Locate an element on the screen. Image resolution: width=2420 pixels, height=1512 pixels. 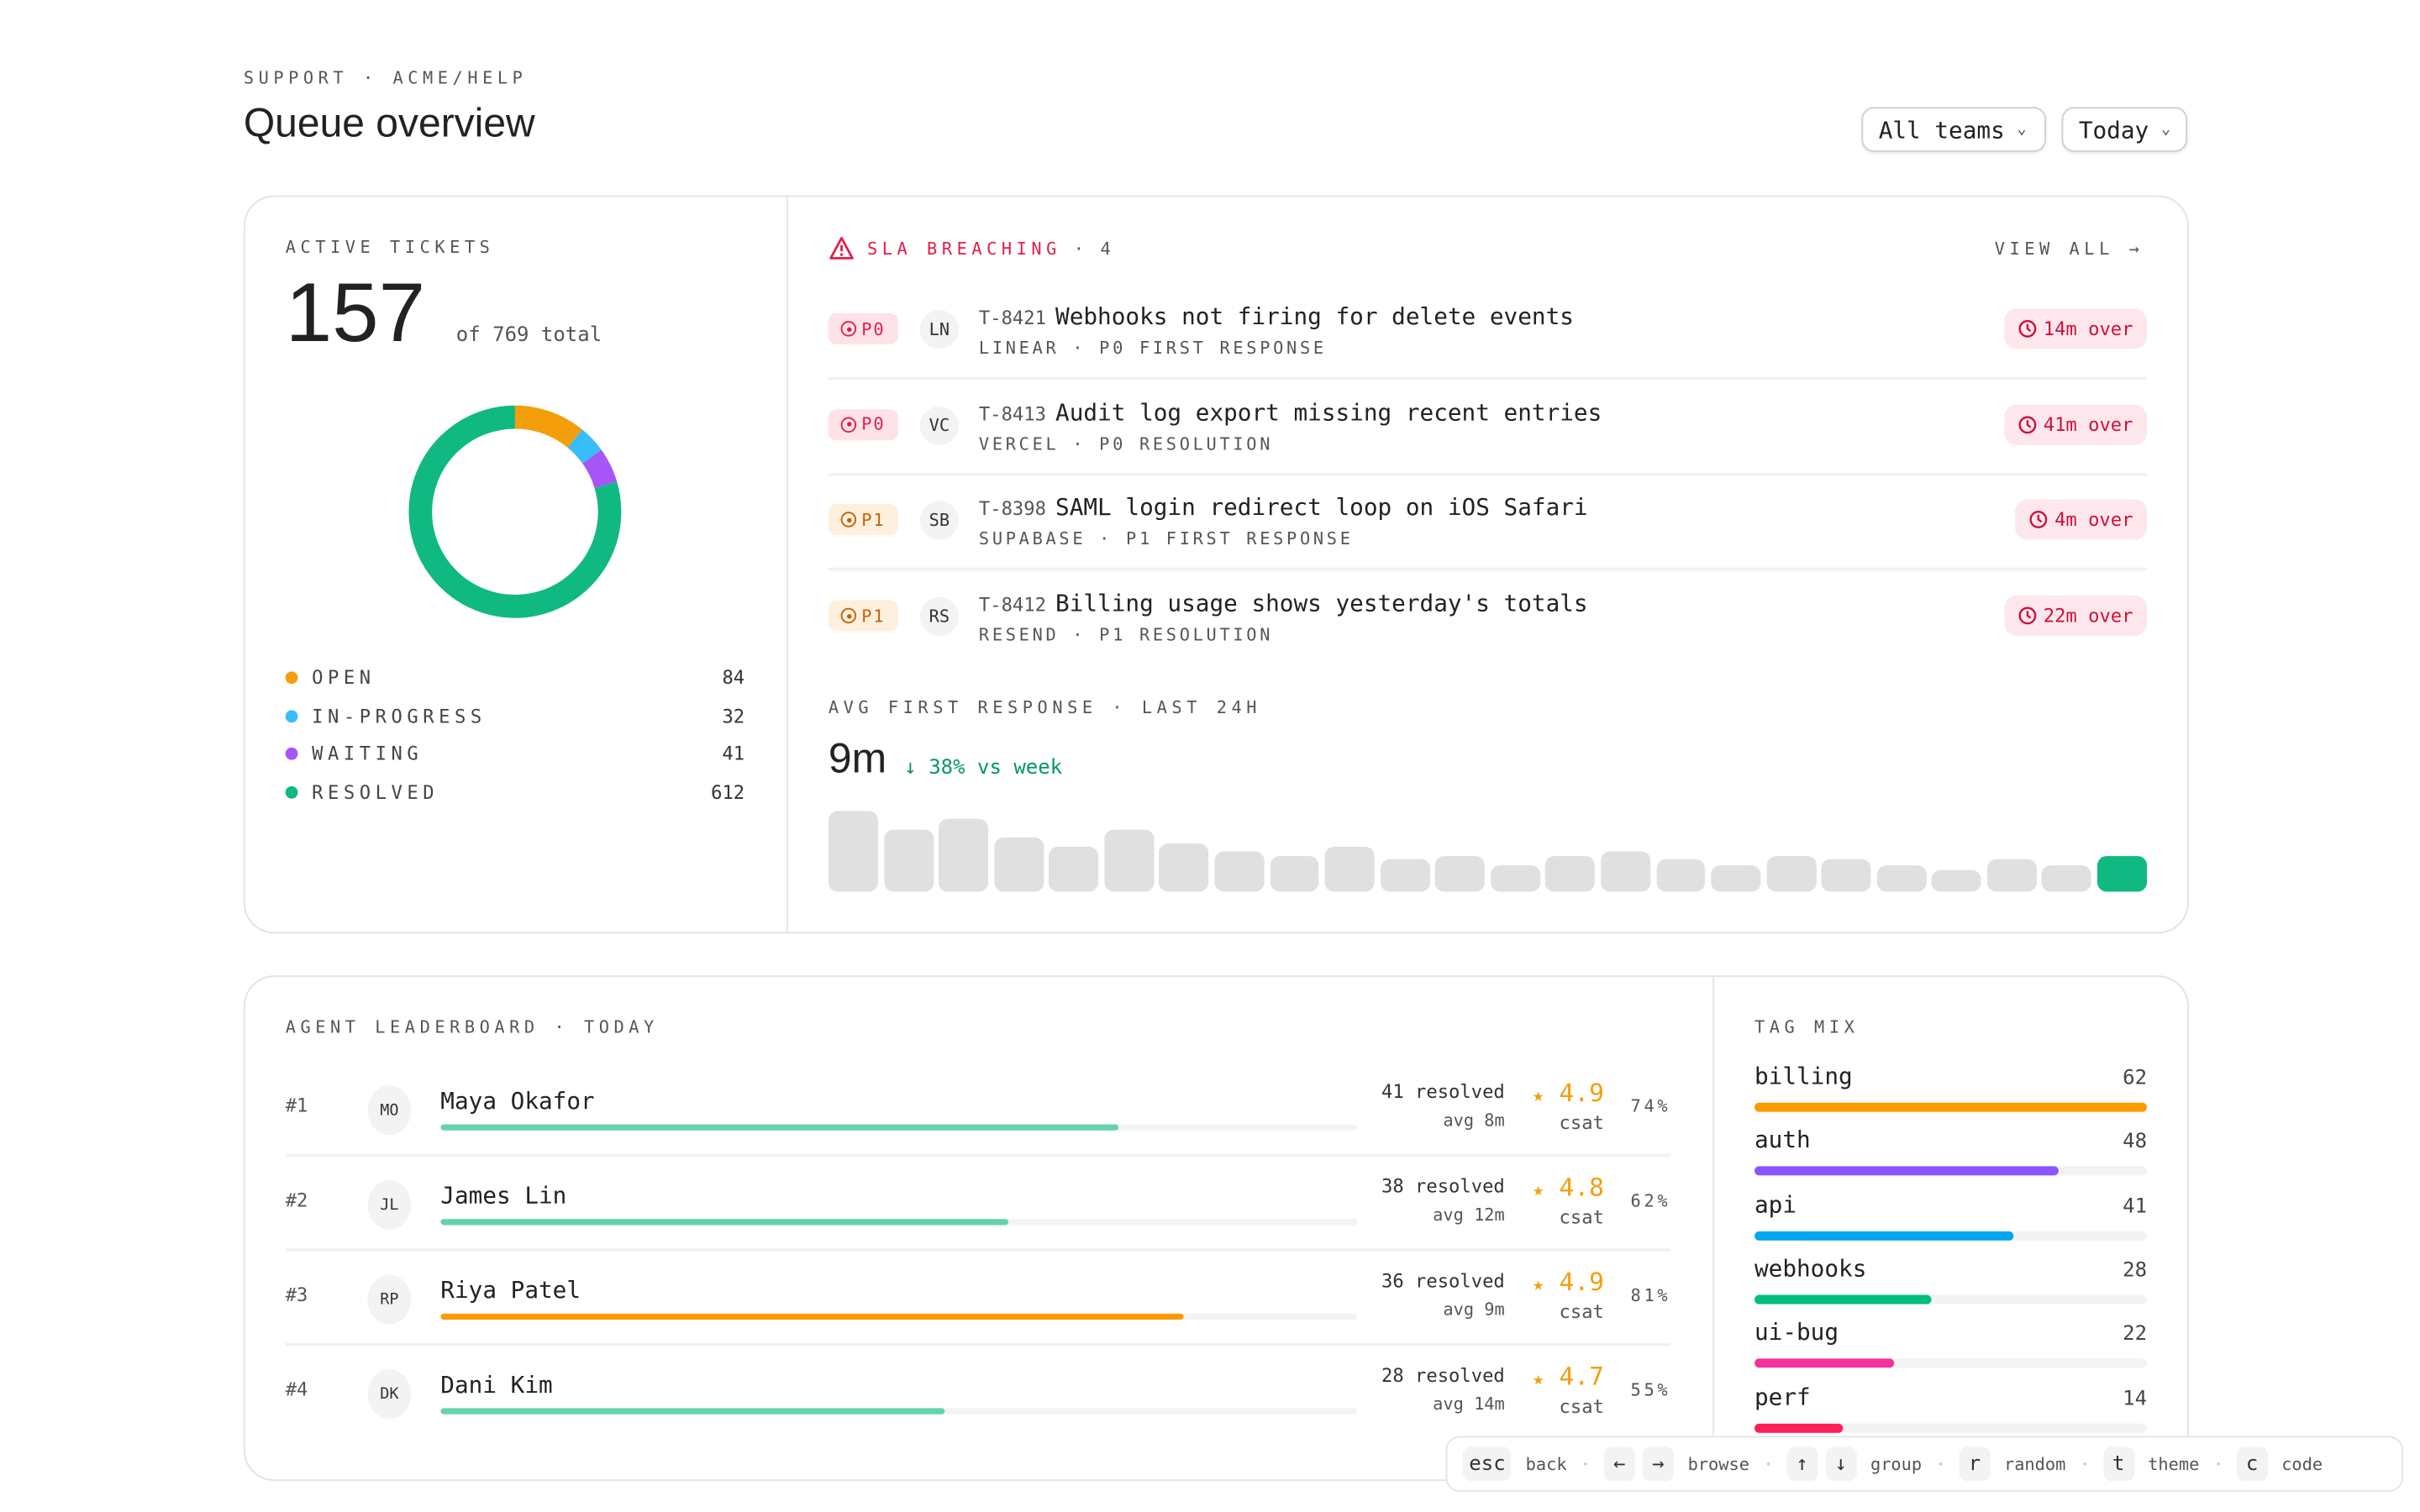
ticket-title: SAML login redirect loop on iOS Safari is located at coordinates (1321, 507).